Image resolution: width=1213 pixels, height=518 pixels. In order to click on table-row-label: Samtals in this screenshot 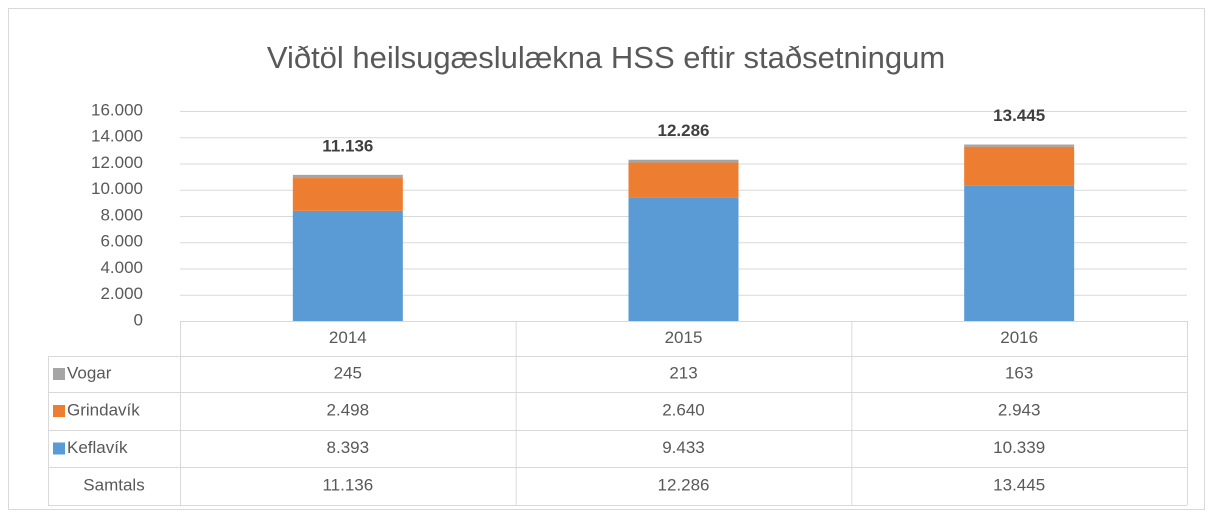, I will do `click(113, 484)`.